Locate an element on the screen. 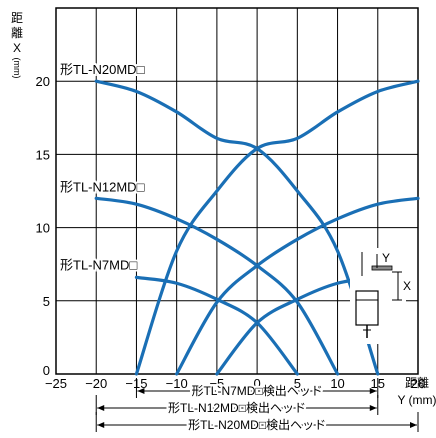 This screenshot has height=438, width=436. range-label: 形TL-N20MD□検出ヘッド is located at coordinates (257, 425).